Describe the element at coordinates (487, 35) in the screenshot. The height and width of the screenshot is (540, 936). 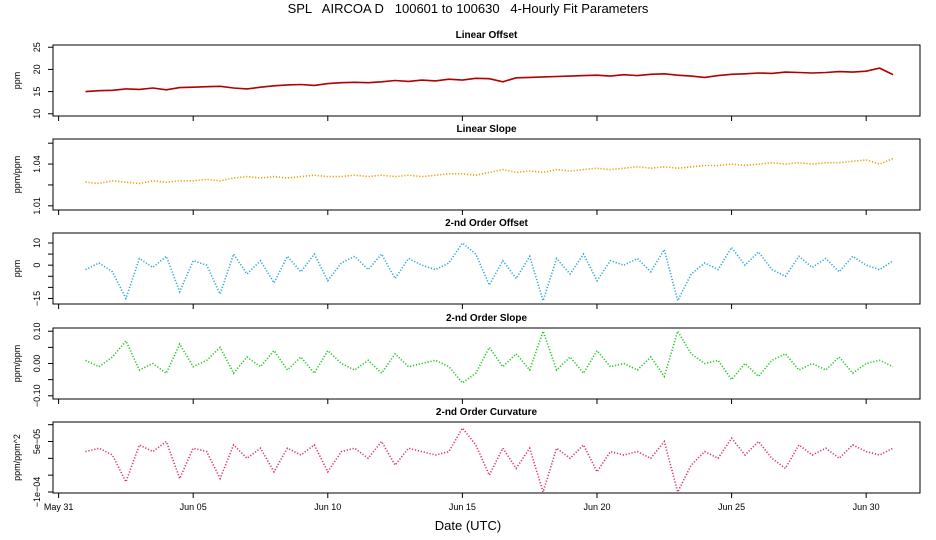
I see `panel-title: Linear Offset` at that location.